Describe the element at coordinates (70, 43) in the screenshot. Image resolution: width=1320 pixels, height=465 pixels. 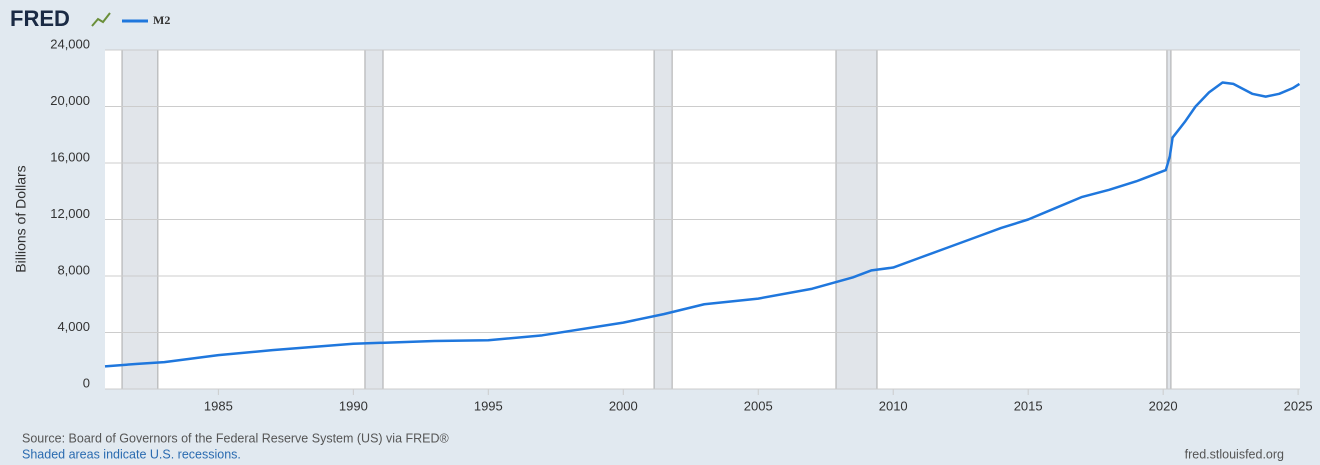
I see `y-tick-label: 24,000` at that location.